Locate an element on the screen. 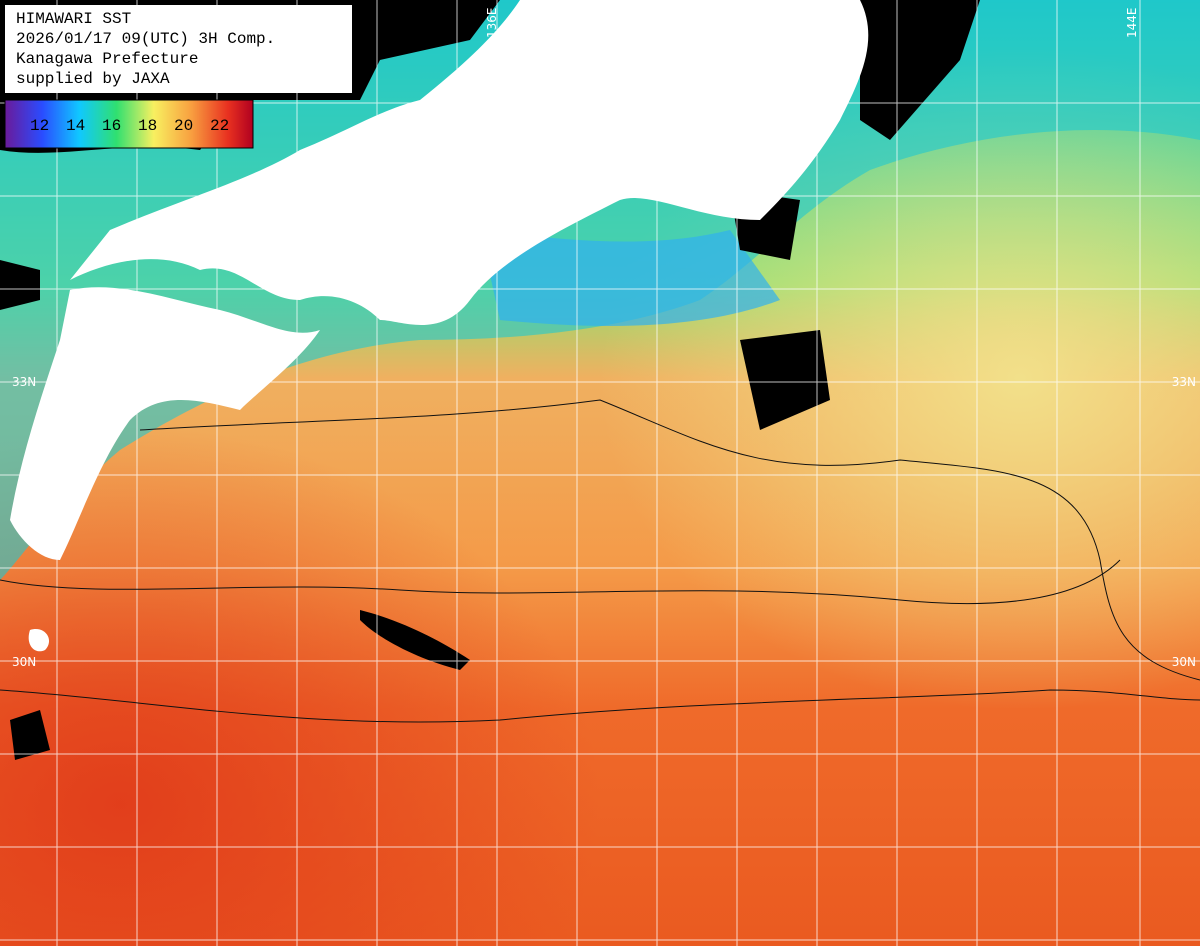 Image resolution: width=1200 pixels, height=946 pixels. header-line: Kanagawa Prefecture is located at coordinates (107, 59).